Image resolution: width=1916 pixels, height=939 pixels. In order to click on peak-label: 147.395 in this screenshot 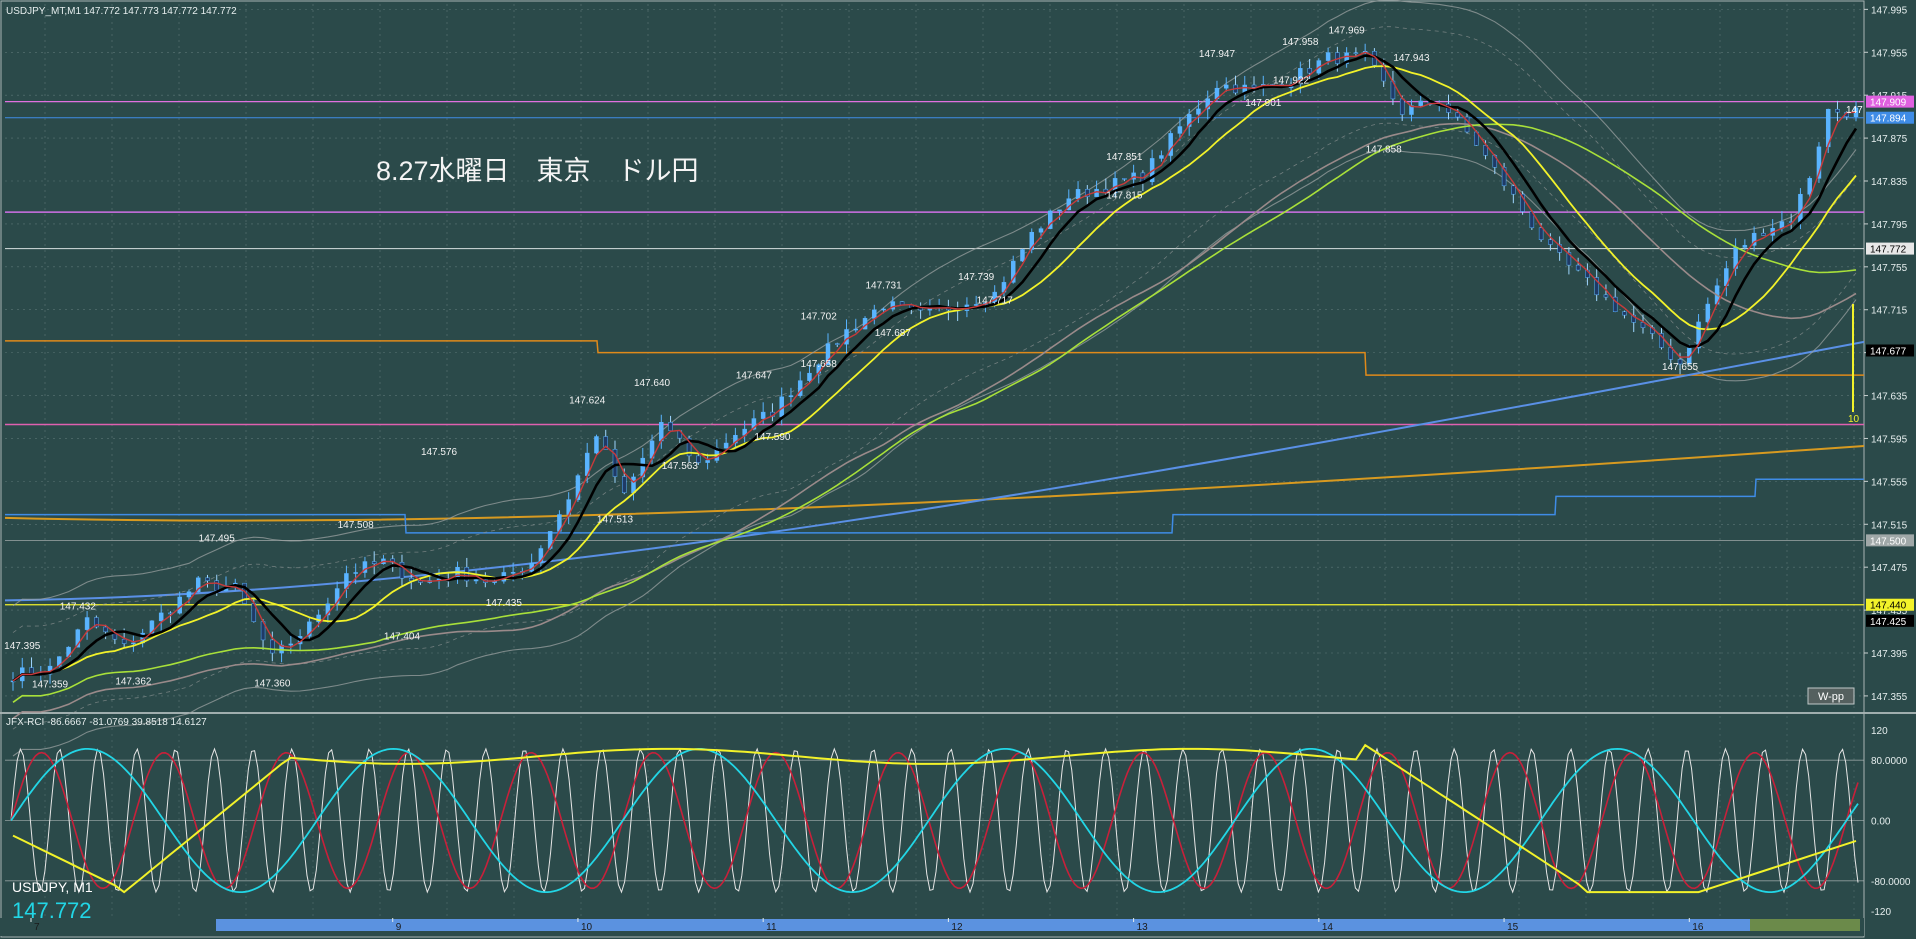, I will do `click(22, 646)`.